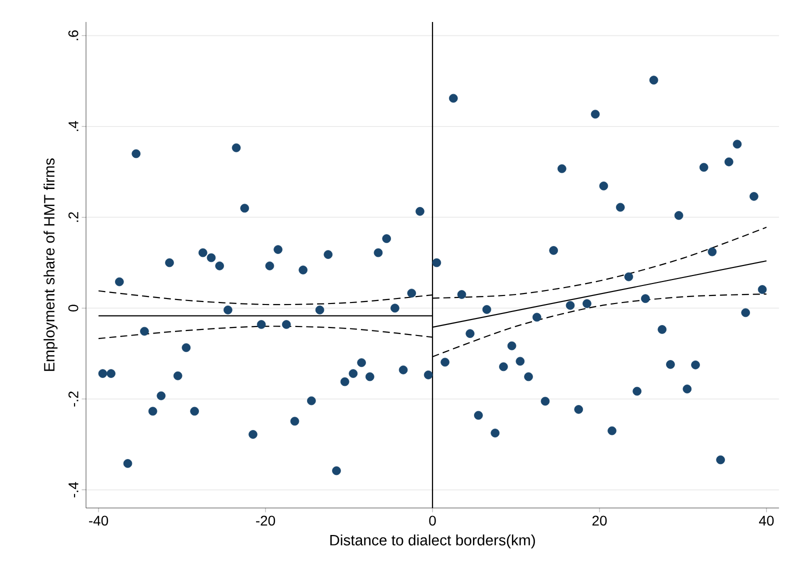  I want to click on y-axis-title: Employment share of HMT firms, so click(51, 264).